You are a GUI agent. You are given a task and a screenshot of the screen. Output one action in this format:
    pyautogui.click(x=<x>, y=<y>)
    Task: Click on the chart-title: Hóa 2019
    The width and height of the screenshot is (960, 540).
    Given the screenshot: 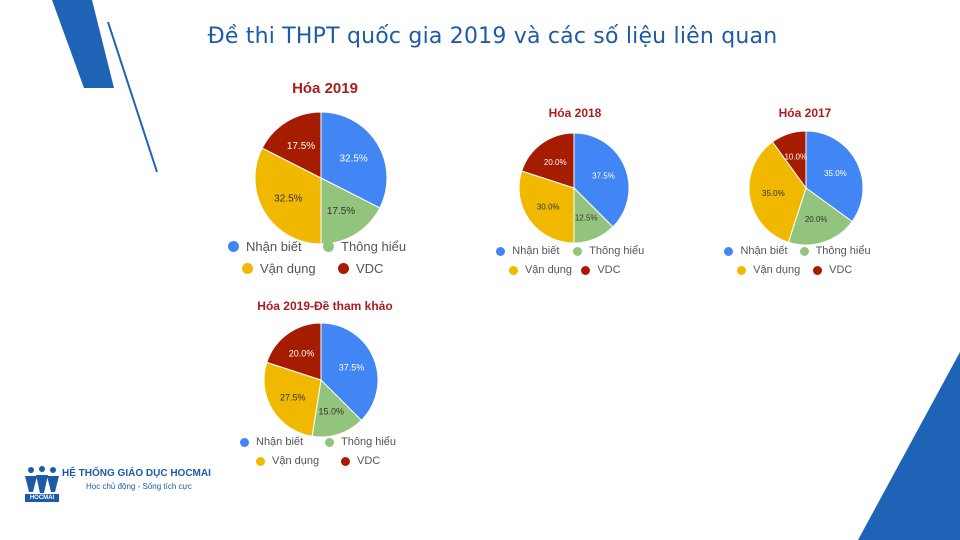 What is the action you would take?
    pyautogui.click(x=325, y=88)
    